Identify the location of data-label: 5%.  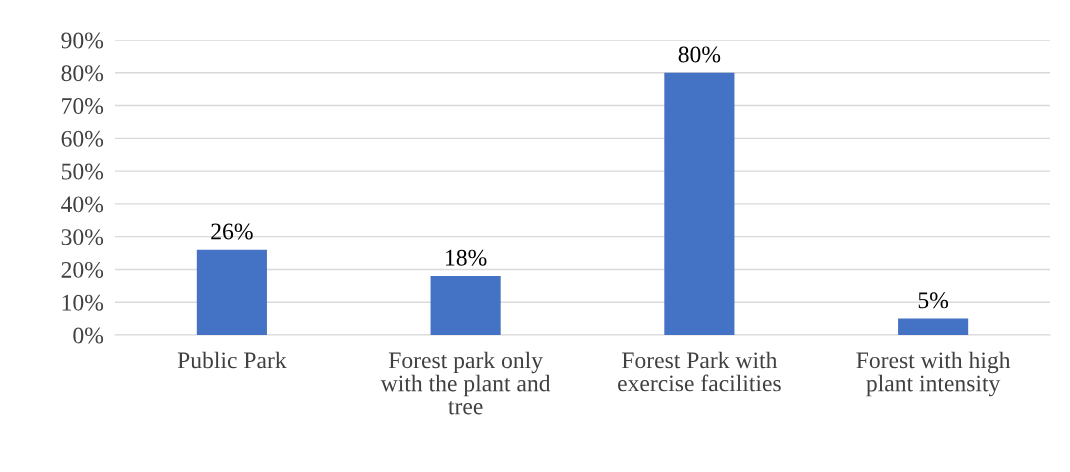
(933, 300).